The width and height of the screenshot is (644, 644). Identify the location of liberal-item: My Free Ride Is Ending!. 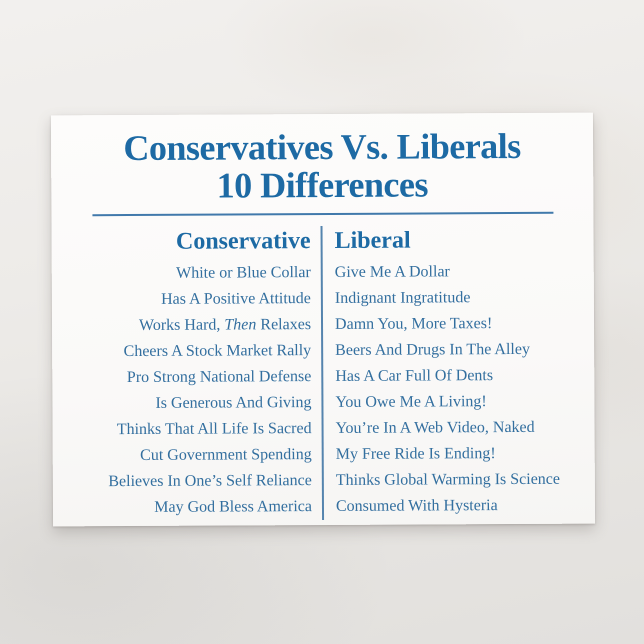
(415, 454).